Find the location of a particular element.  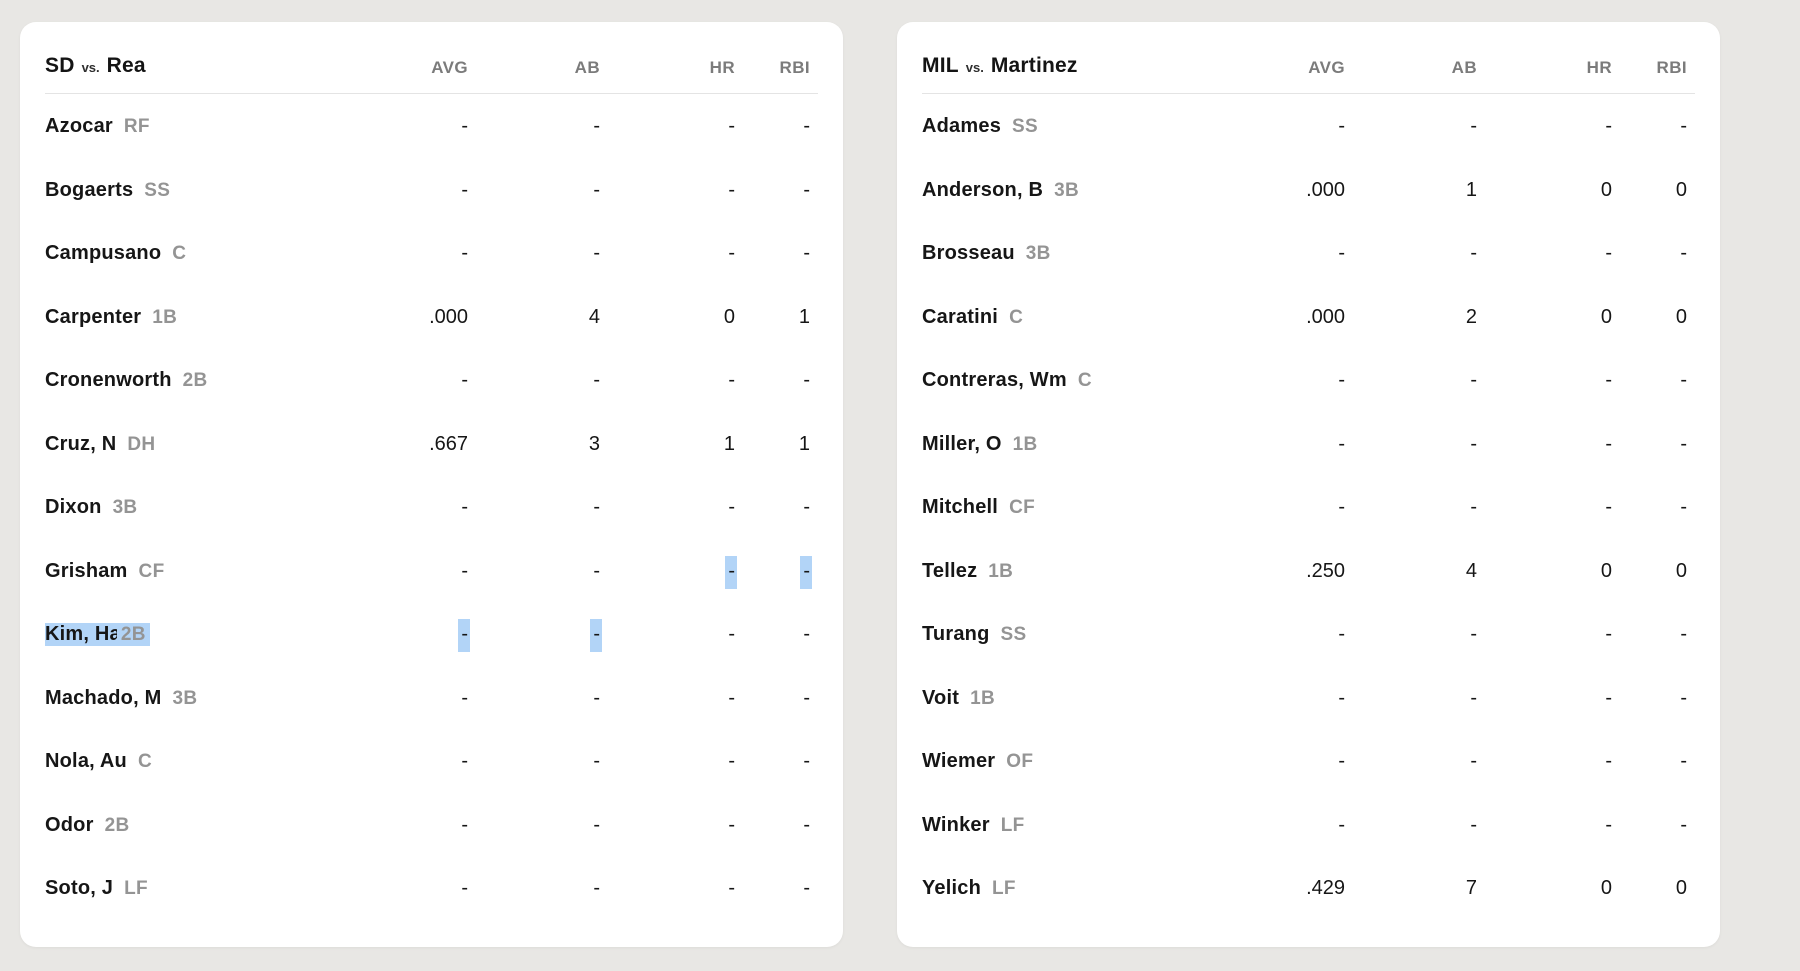

player-row: Soto, J LF - - - - is located at coordinates (431, 889).